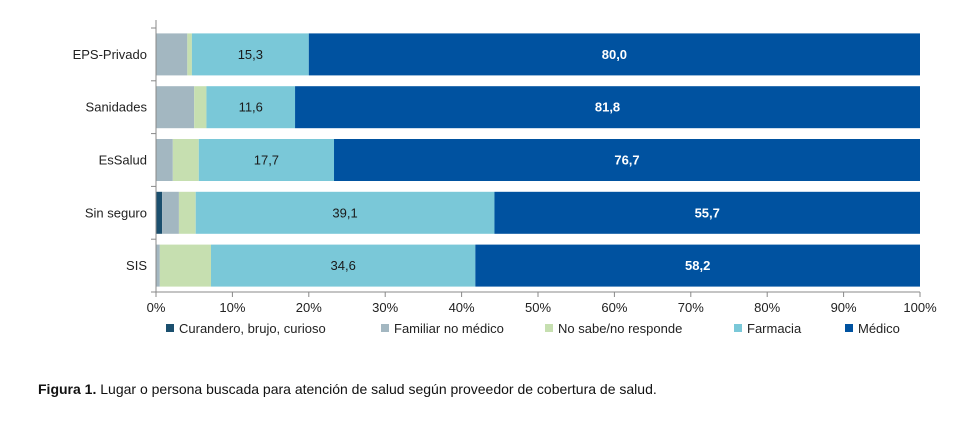 Image resolution: width=967 pixels, height=427 pixels. I want to click on legend-label: Médico, so click(879, 328).